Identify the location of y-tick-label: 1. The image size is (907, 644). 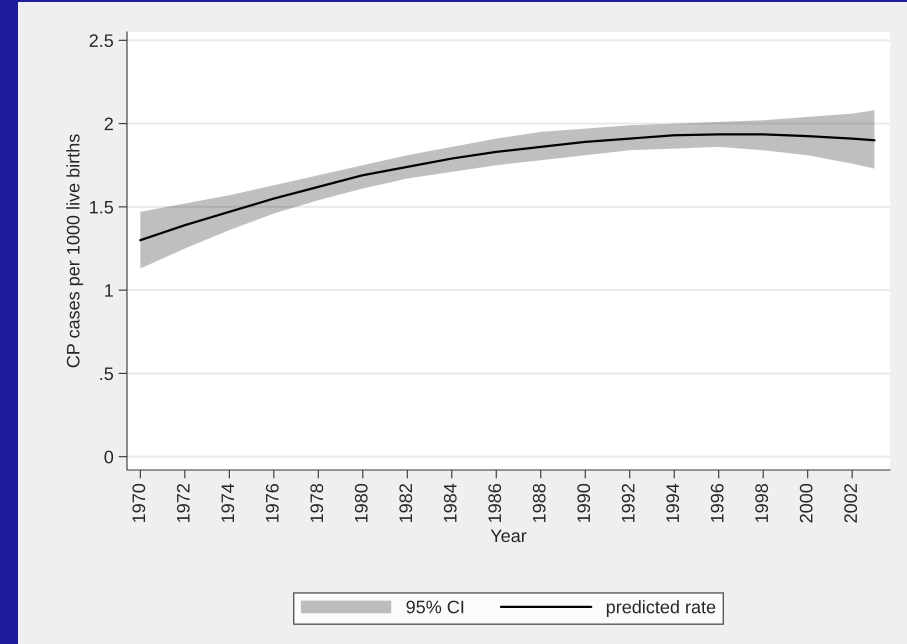
(109, 290).